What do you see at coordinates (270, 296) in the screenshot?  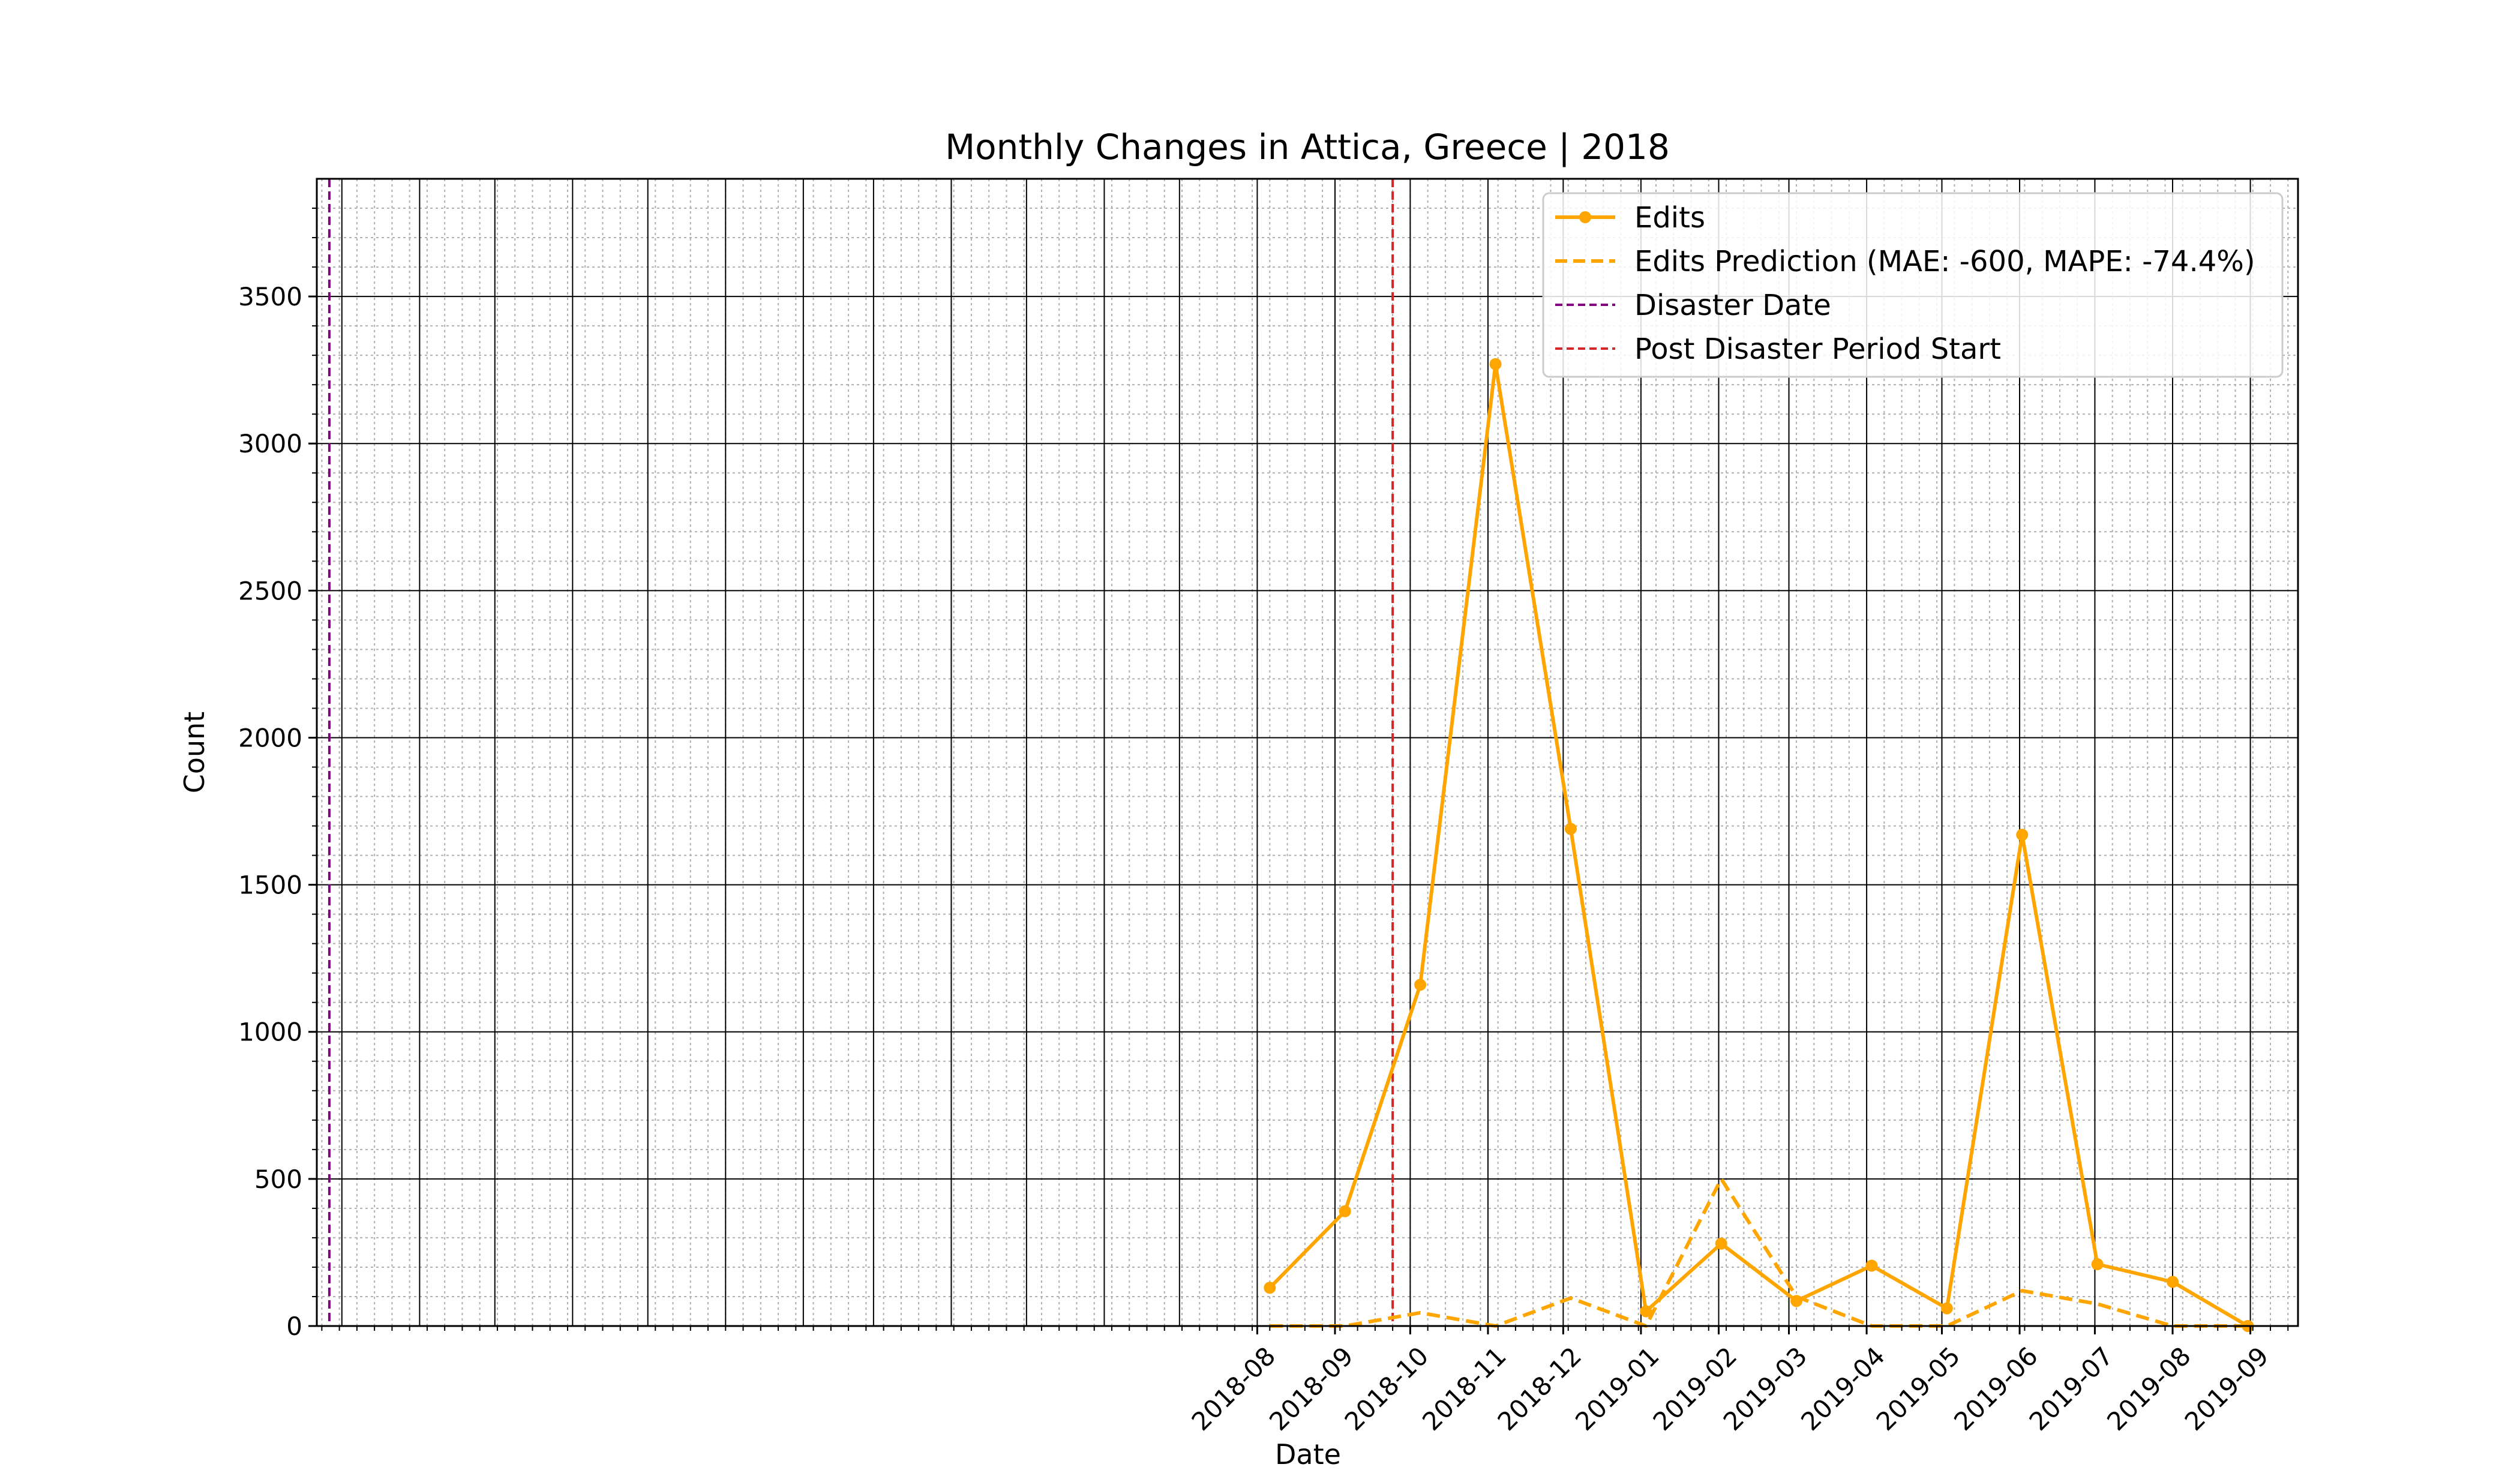 I see `y-tick-label: 3500` at bounding box center [270, 296].